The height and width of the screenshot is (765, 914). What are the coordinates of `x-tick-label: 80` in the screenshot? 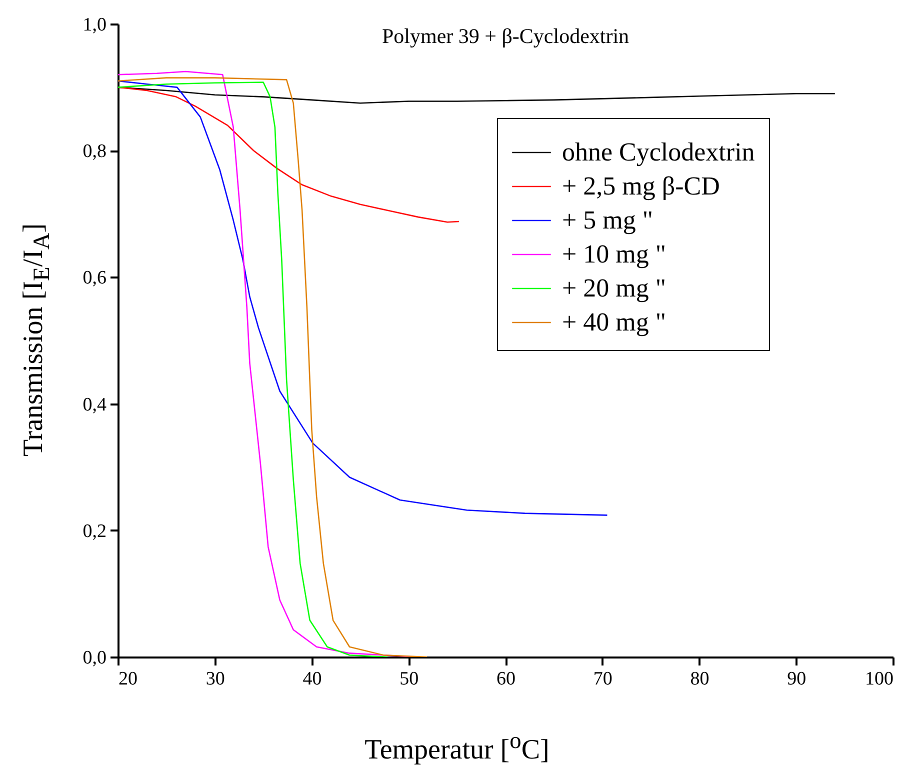 It's located at (700, 679).